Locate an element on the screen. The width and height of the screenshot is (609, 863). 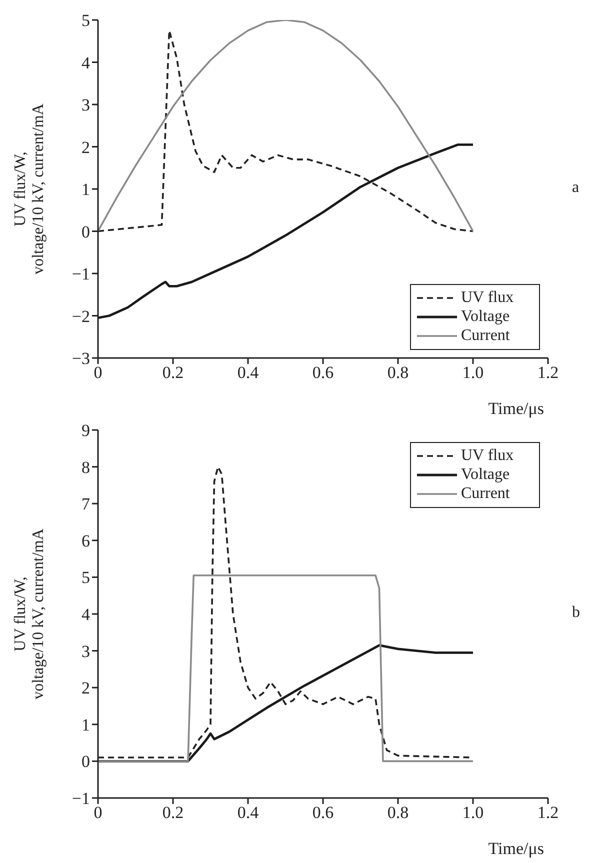
text: b is located at coordinates (576, 613).